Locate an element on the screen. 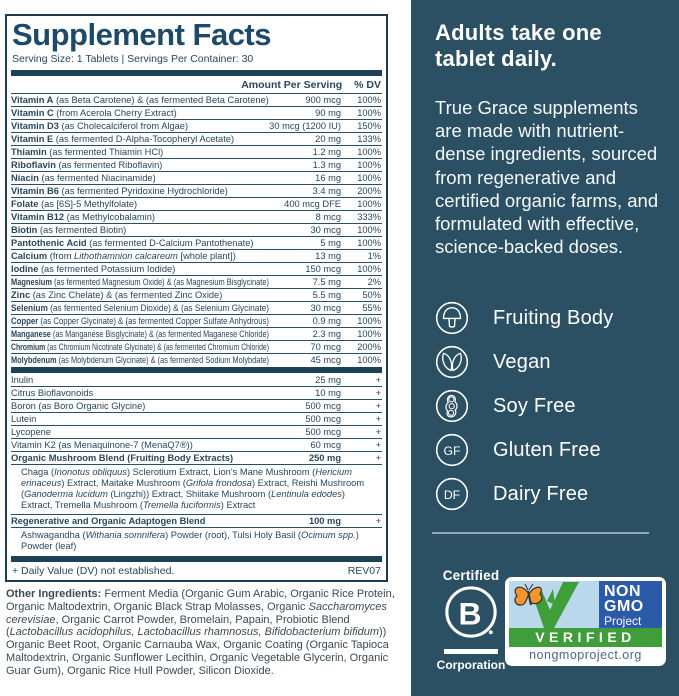 The image size is (679, 696). non-gmo-line2: GMO is located at coordinates (624, 606).